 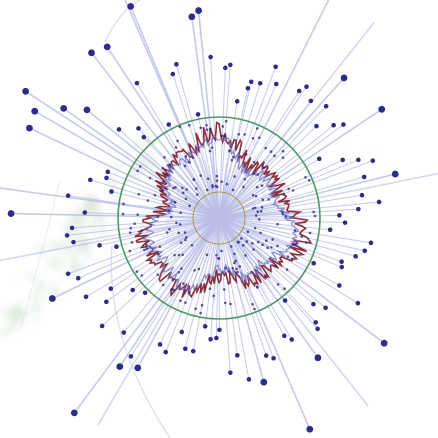 I want to click on inner-ring, so click(x=219, y=218).